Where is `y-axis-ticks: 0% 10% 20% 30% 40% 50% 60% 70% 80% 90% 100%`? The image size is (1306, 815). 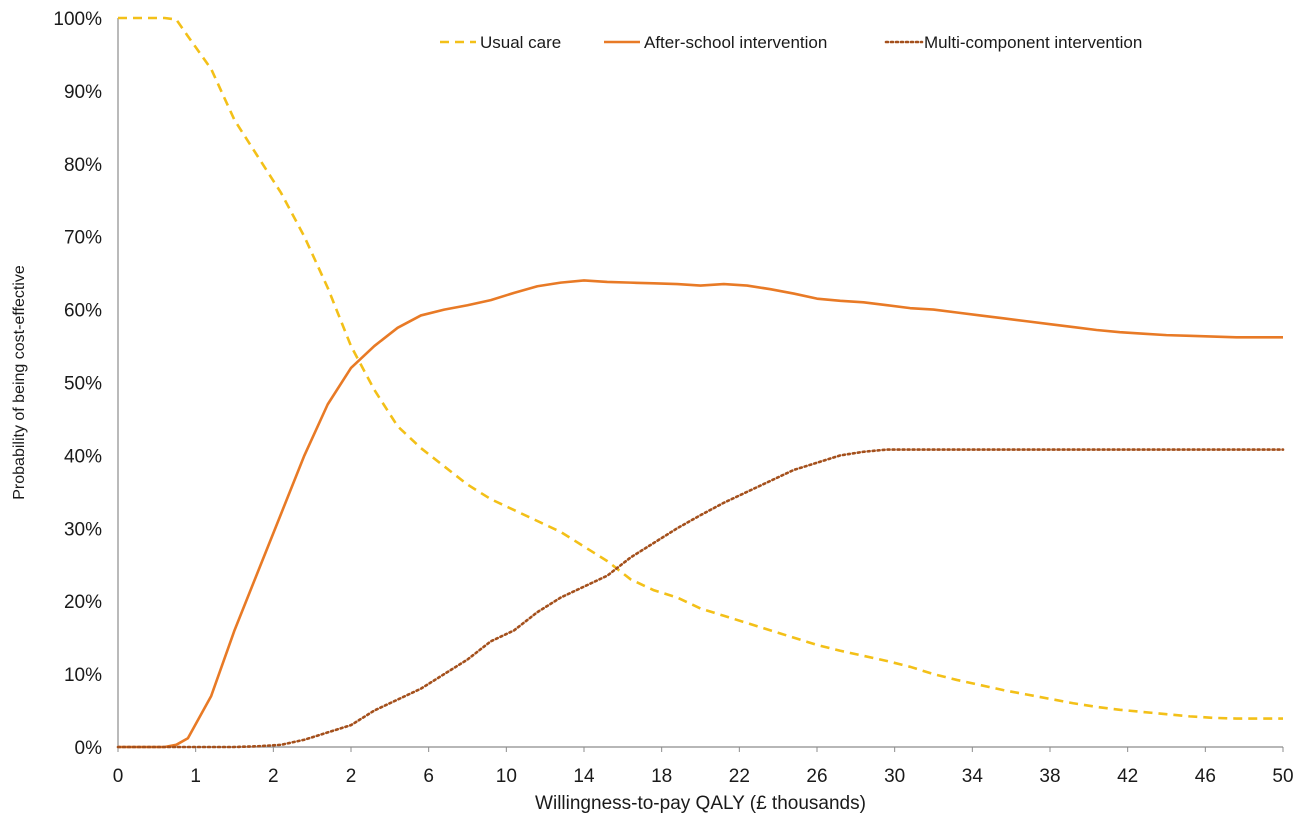 y-axis-ticks: 0% 10% 20% 30% 40% 50% 60% 70% 80% 90% 100% is located at coordinates (77, 384).